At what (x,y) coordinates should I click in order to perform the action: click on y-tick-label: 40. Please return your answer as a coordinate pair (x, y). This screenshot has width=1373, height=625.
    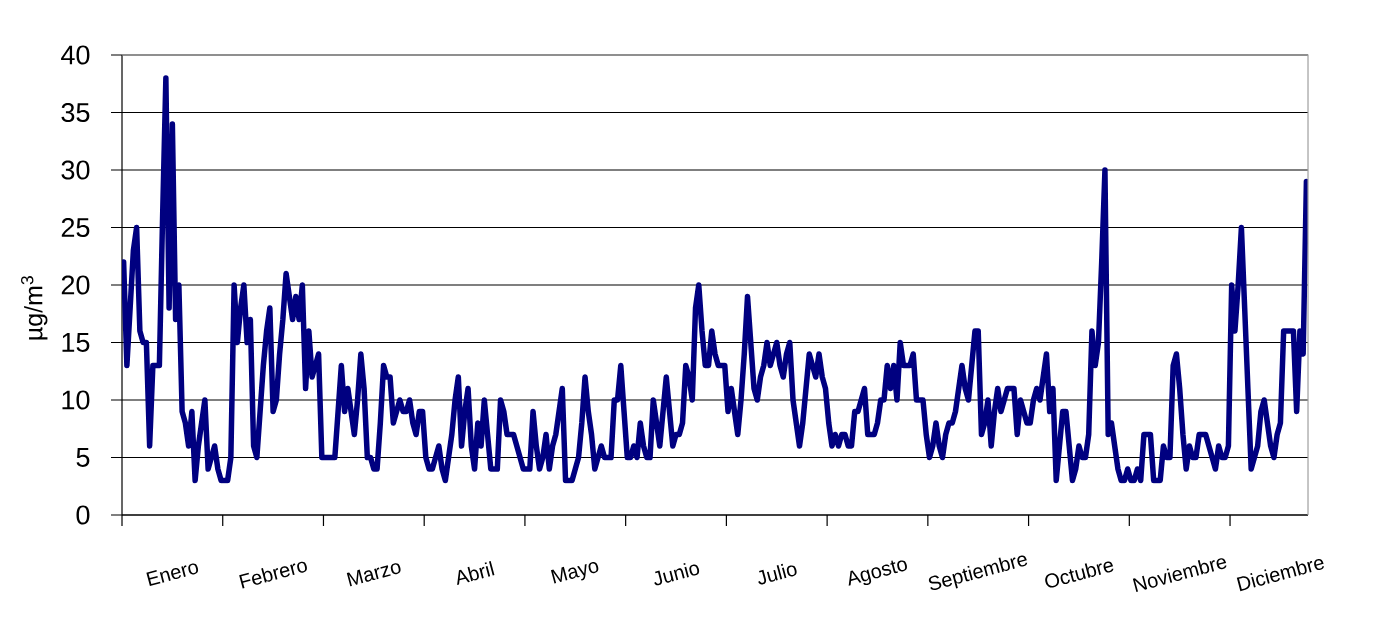
    Looking at the image, I should click on (75, 55).